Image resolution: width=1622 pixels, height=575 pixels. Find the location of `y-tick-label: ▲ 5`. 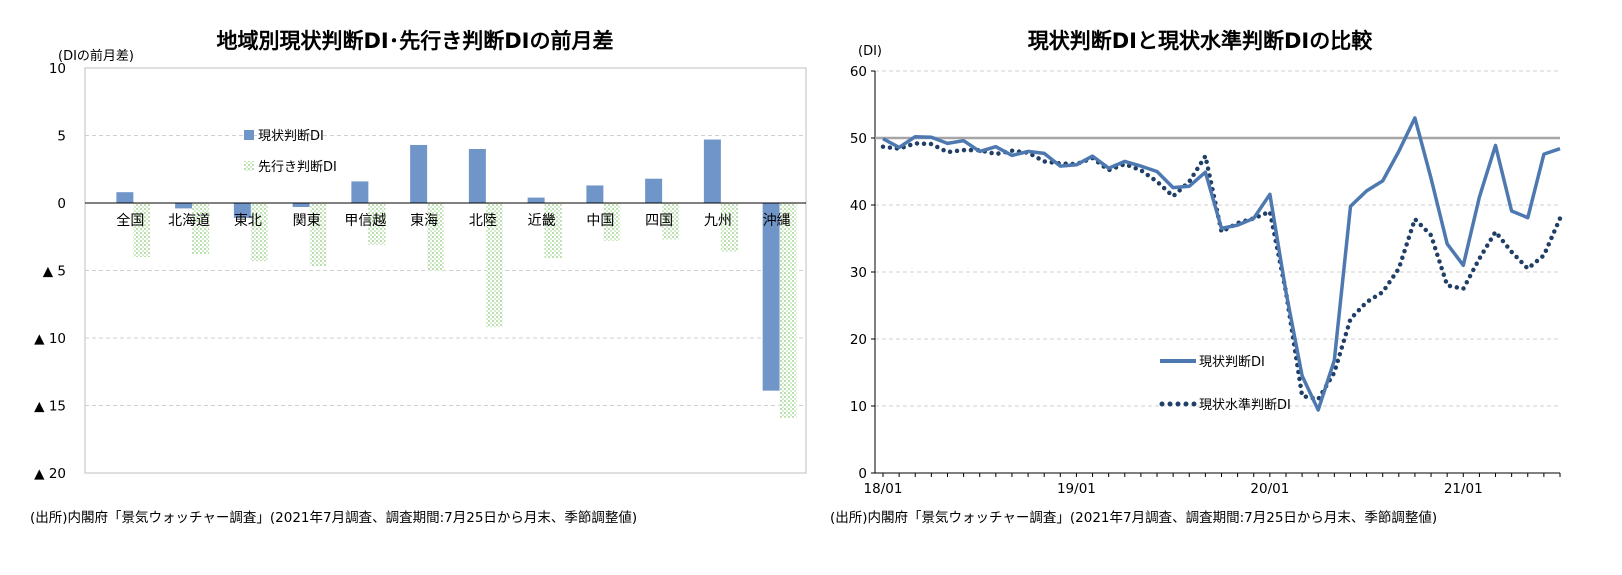

y-tick-label: ▲ 5 is located at coordinates (54, 272).